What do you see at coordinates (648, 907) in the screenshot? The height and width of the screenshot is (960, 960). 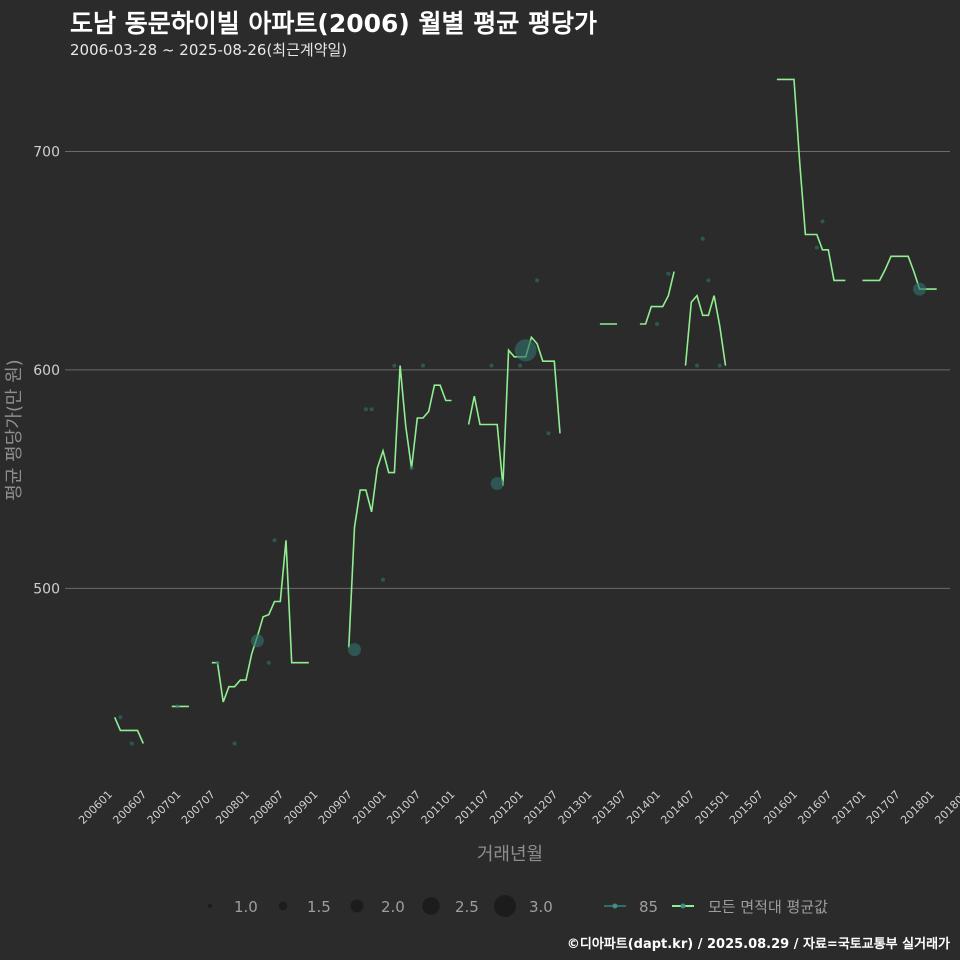 I see `legend-85-label: 85` at bounding box center [648, 907].